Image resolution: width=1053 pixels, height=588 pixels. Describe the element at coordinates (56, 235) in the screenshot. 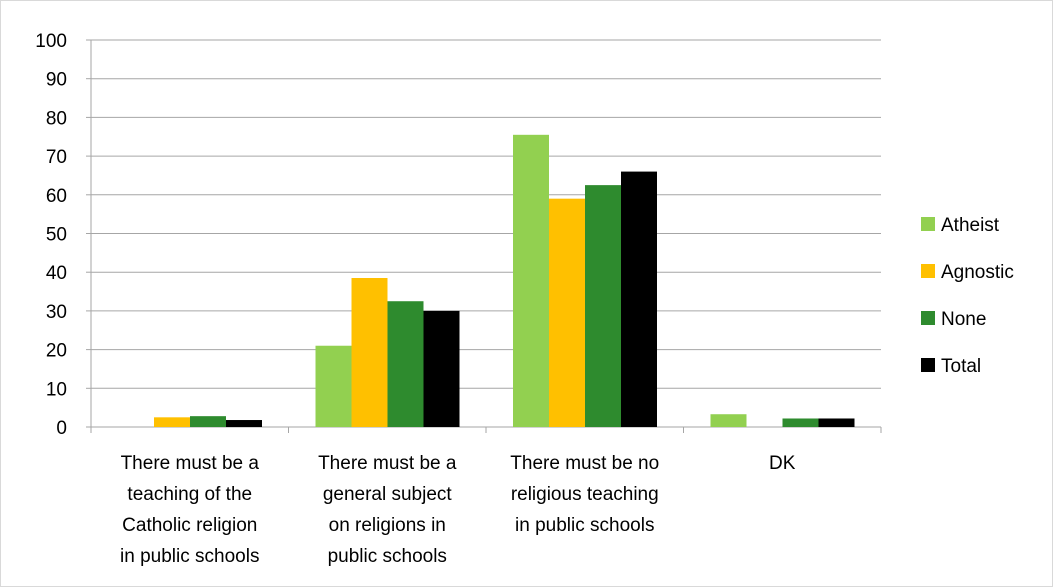

I see `y-tick-label: 50` at that location.